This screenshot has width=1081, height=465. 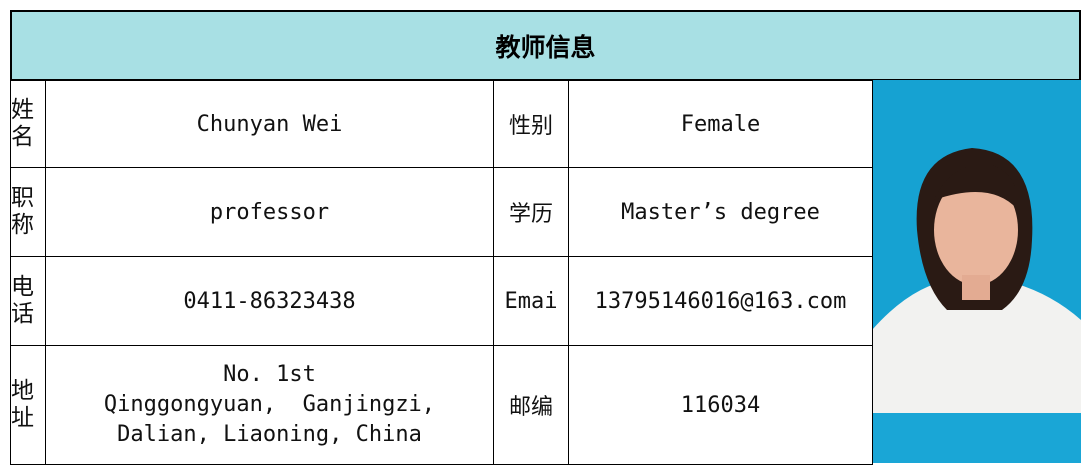 What do you see at coordinates (28, 212) in the screenshot?
I see `field-label: 职称` at bounding box center [28, 212].